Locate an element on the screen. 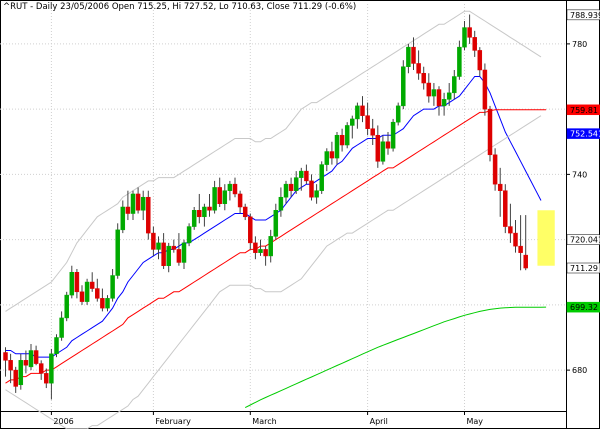  indicator-line is located at coordinates (395, 357).